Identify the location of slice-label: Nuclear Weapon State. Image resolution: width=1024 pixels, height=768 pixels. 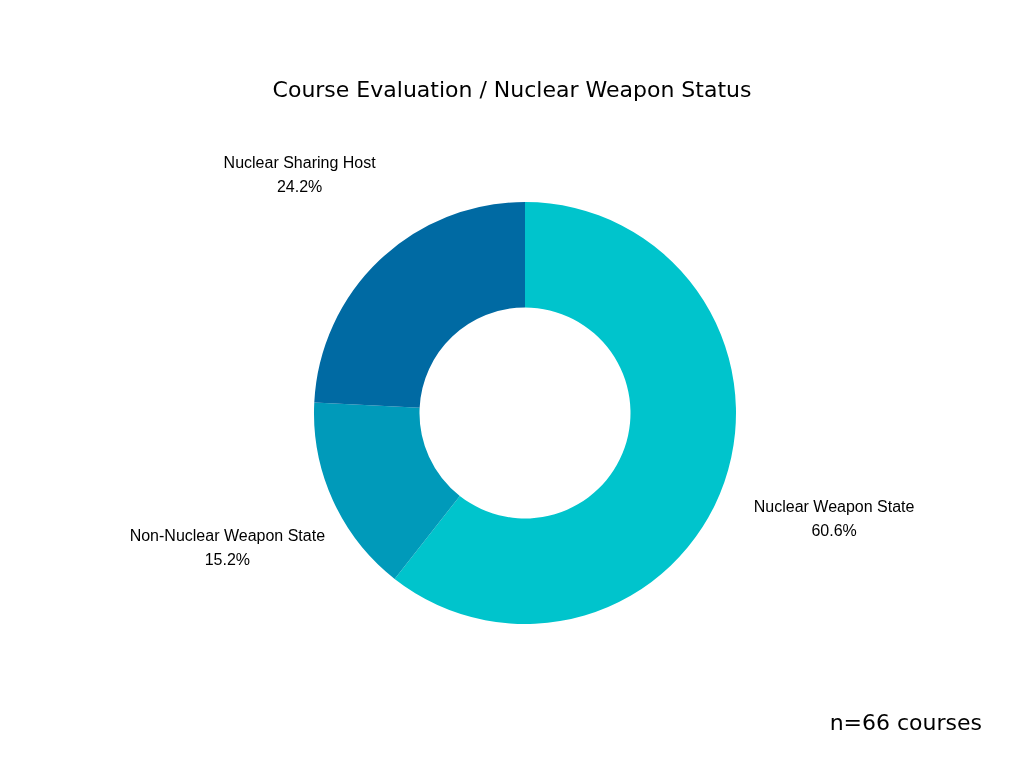
(834, 507).